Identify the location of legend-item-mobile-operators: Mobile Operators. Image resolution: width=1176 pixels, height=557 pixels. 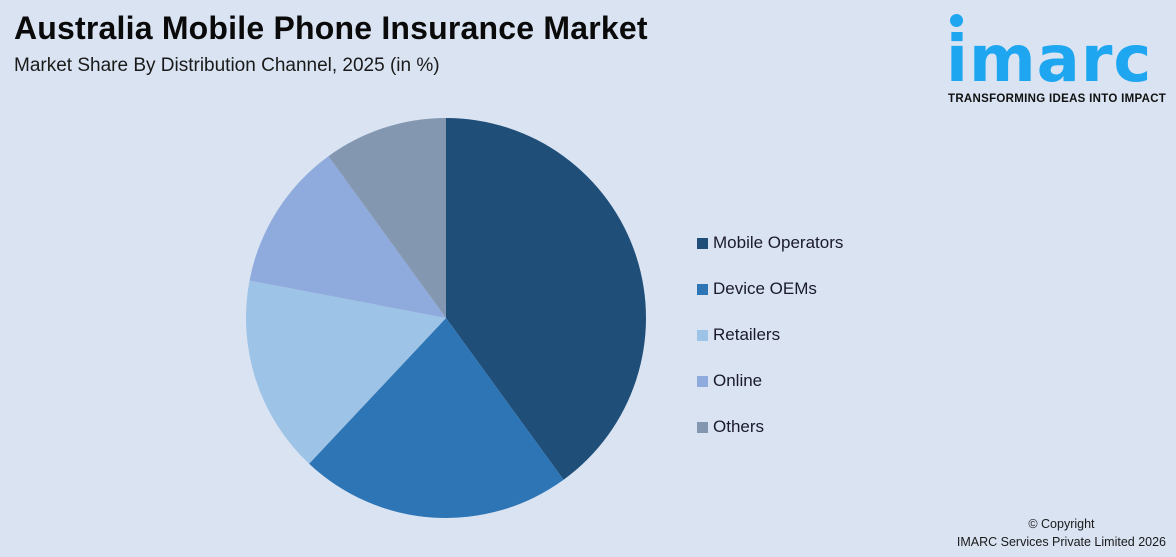
(770, 243).